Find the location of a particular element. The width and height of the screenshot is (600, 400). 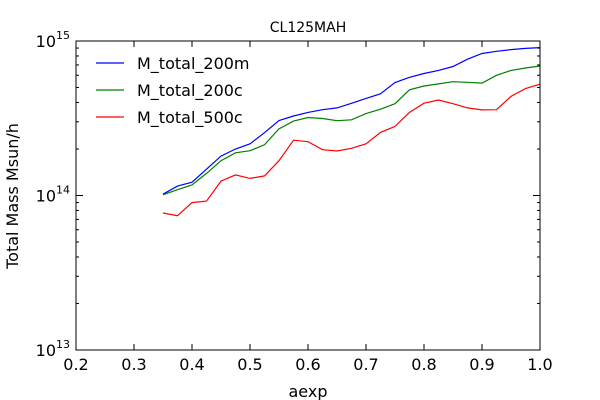

y-axis-label: Total Mass Msun/h is located at coordinates (12, 196).